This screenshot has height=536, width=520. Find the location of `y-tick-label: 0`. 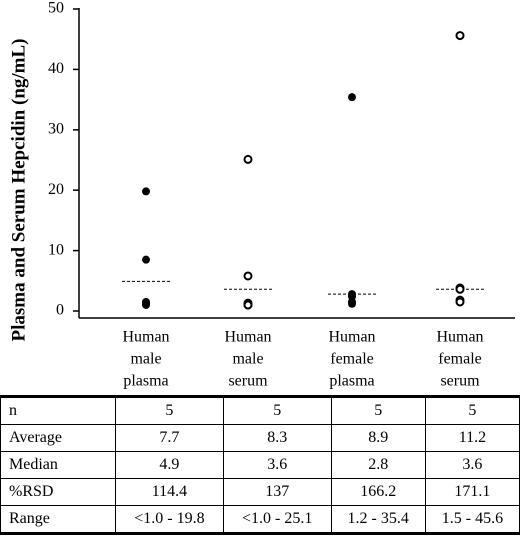

y-tick-label: 0 is located at coordinates (60, 310).